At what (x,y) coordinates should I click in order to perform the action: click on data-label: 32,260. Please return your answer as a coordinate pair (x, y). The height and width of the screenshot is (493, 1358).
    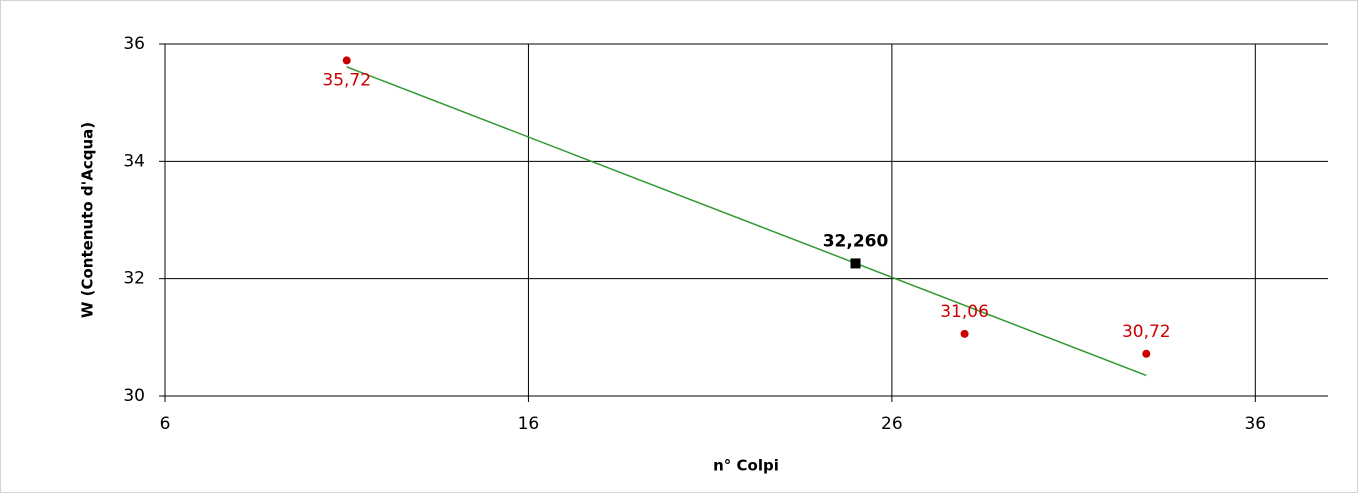
    Looking at the image, I should click on (856, 241).